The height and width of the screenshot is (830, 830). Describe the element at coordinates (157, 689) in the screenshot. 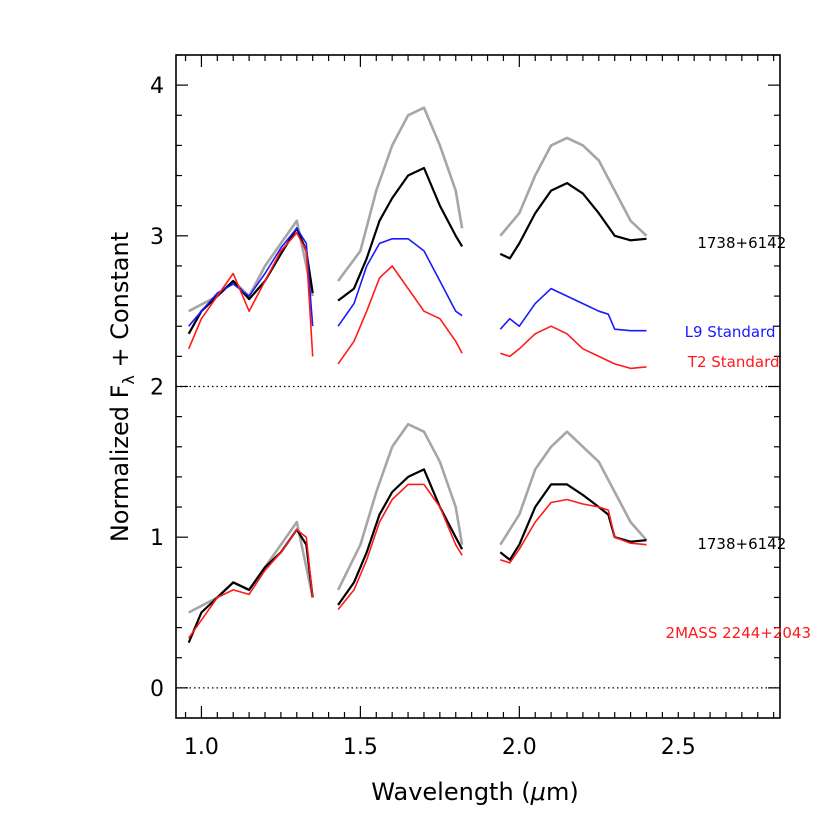

I see `y-tick-label: 0` at that location.